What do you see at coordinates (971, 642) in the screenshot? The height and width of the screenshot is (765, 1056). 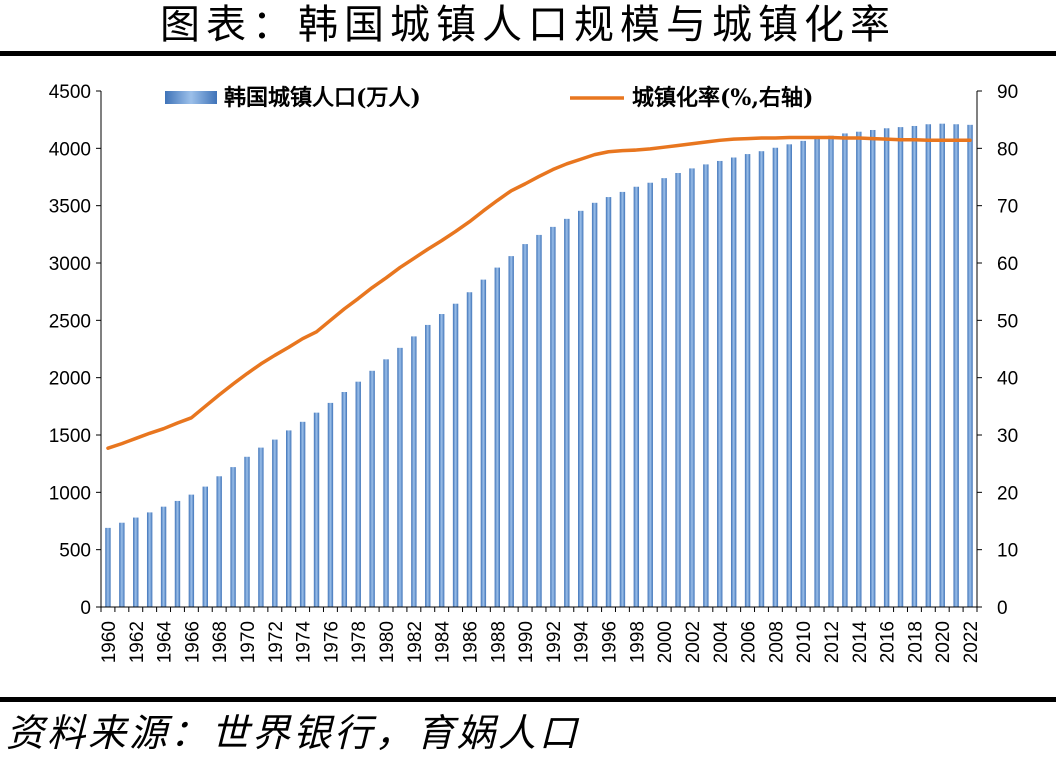 I see `x-tick-label: 2022` at bounding box center [971, 642].